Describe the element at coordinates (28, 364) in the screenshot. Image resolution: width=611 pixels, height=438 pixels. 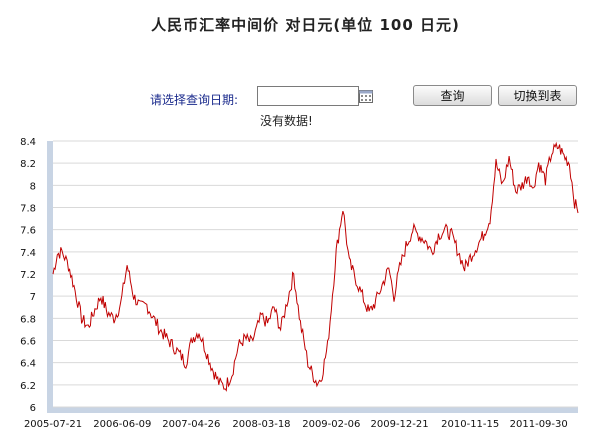
I see `y-tick-label: 6.4` at that location.